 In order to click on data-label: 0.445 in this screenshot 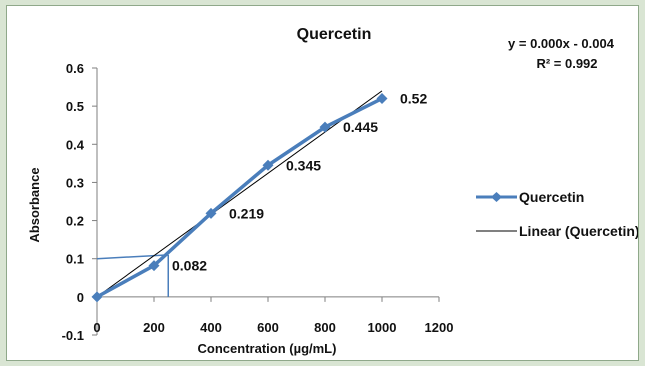, I will do `click(360, 127)`.